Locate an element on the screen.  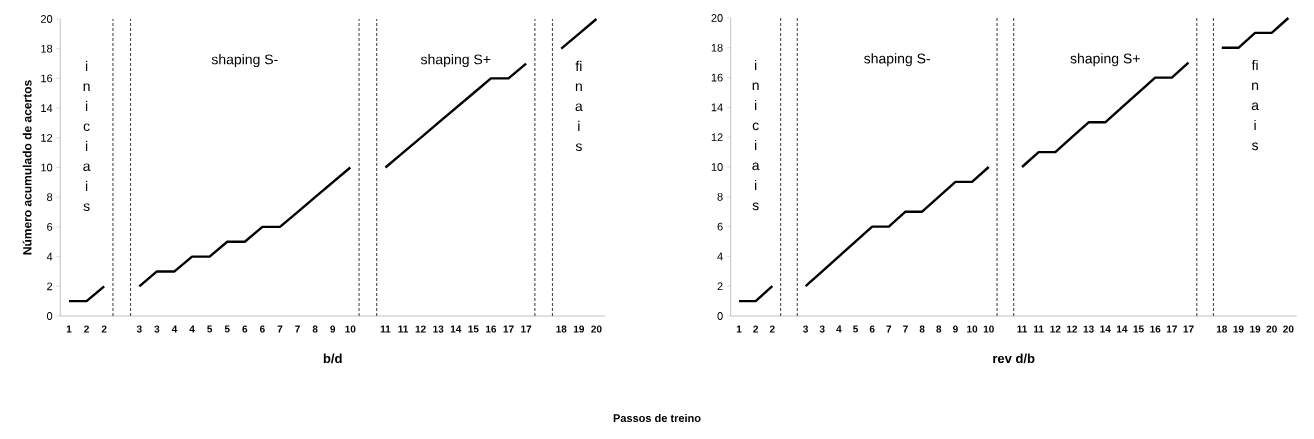
x-axis-title: b/d is located at coordinates (332, 358).